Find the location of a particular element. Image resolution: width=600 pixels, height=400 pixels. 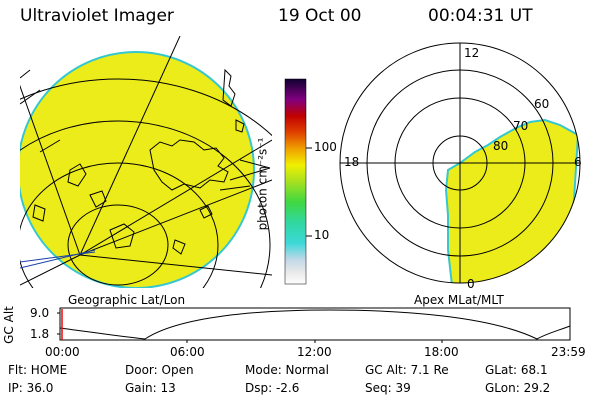

mlat-label-80: 80 is located at coordinates (501, 146).